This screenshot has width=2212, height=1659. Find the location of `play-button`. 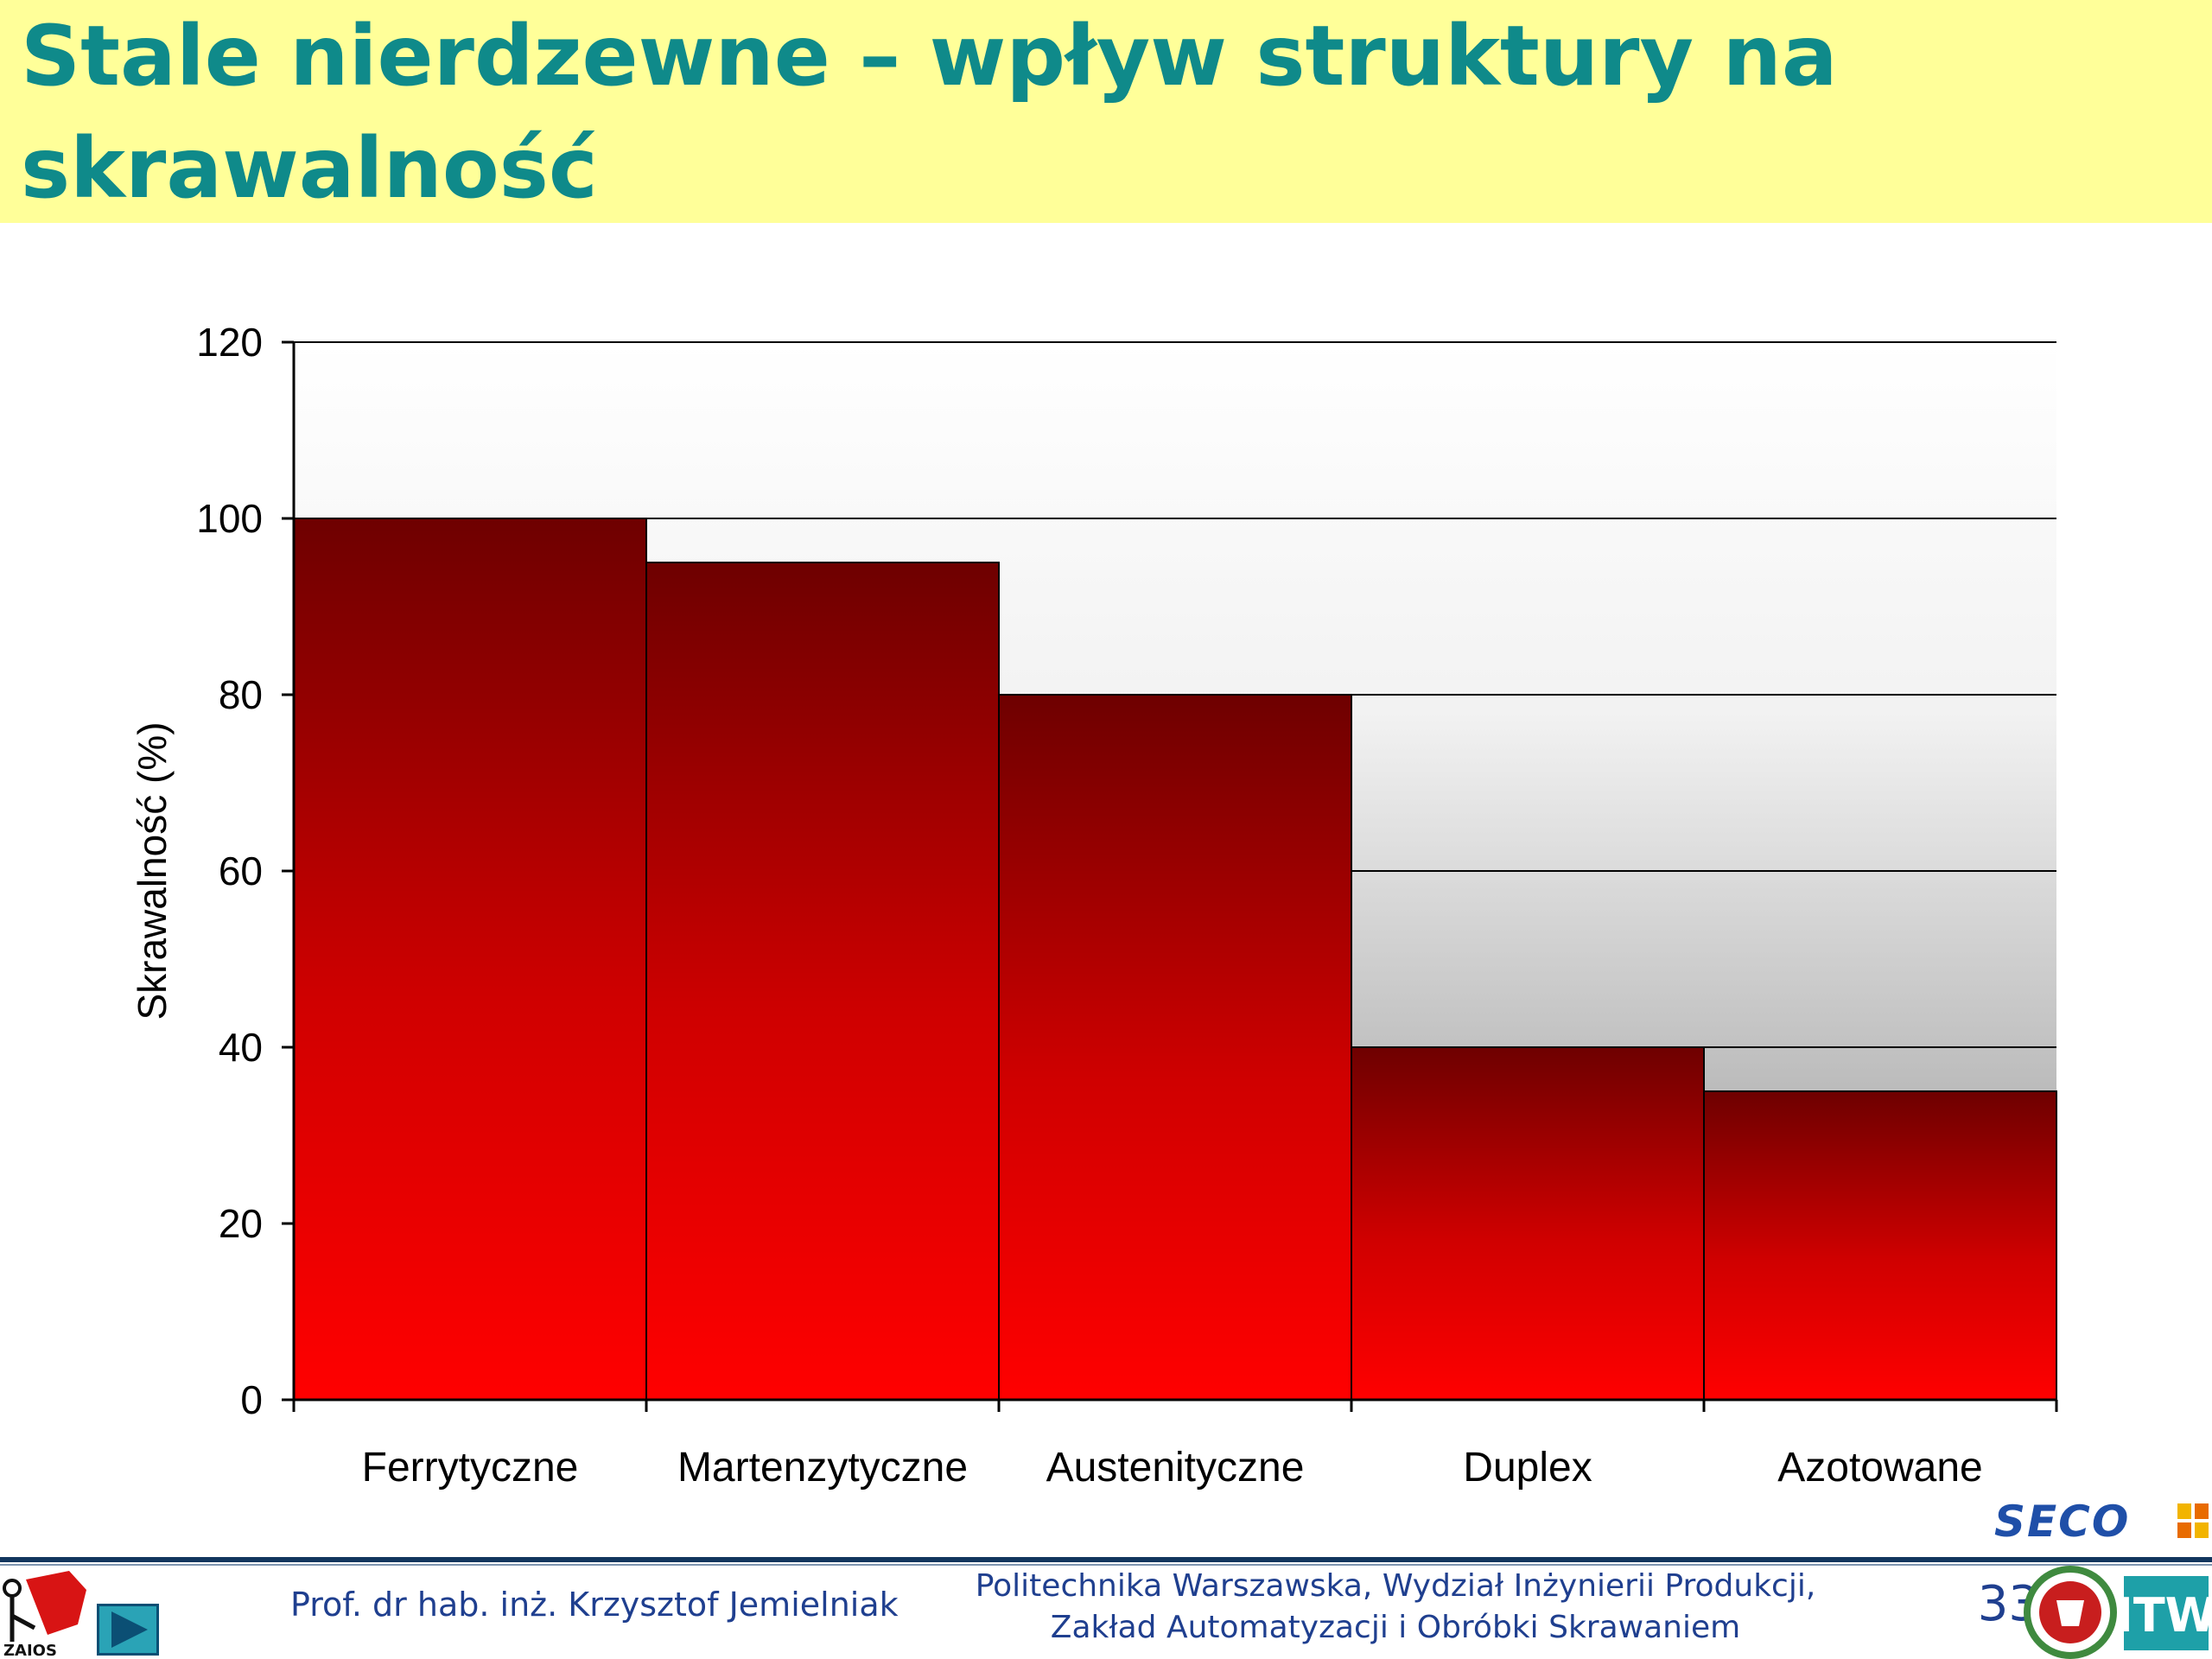

play-button is located at coordinates (128, 1630).